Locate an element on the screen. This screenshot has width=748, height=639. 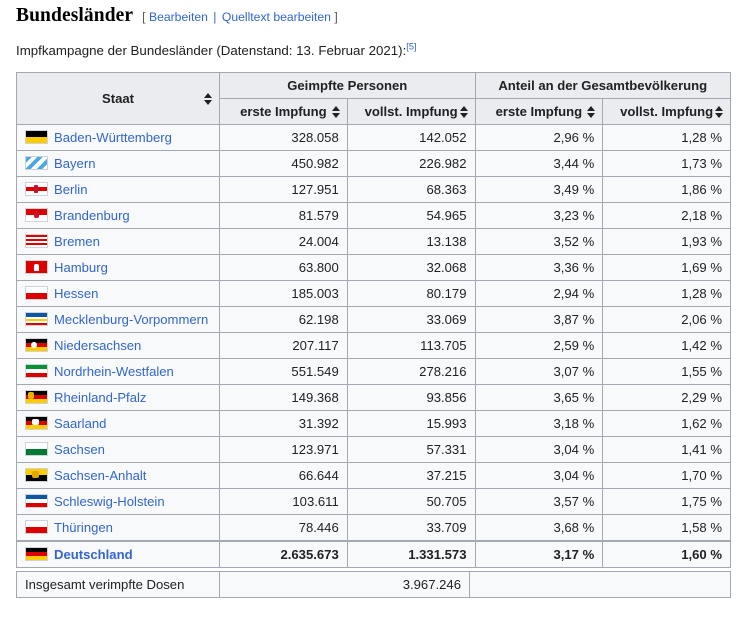
cell-full-dose-share: 1,58 % is located at coordinates (666, 528).